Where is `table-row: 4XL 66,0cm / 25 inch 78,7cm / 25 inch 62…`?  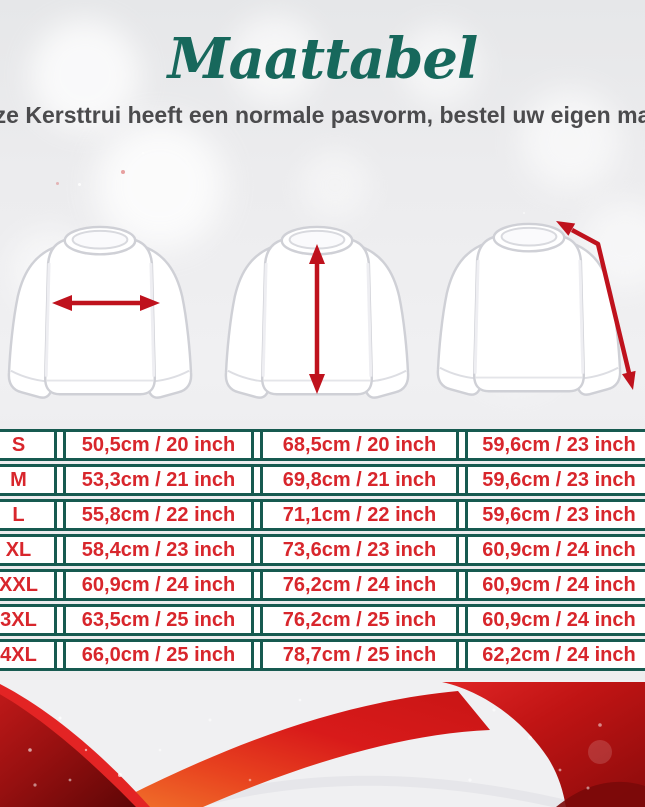
table-row: 4XL 66,0cm / 25 inch 78,7cm / 25 inch 62… is located at coordinates (322, 655).